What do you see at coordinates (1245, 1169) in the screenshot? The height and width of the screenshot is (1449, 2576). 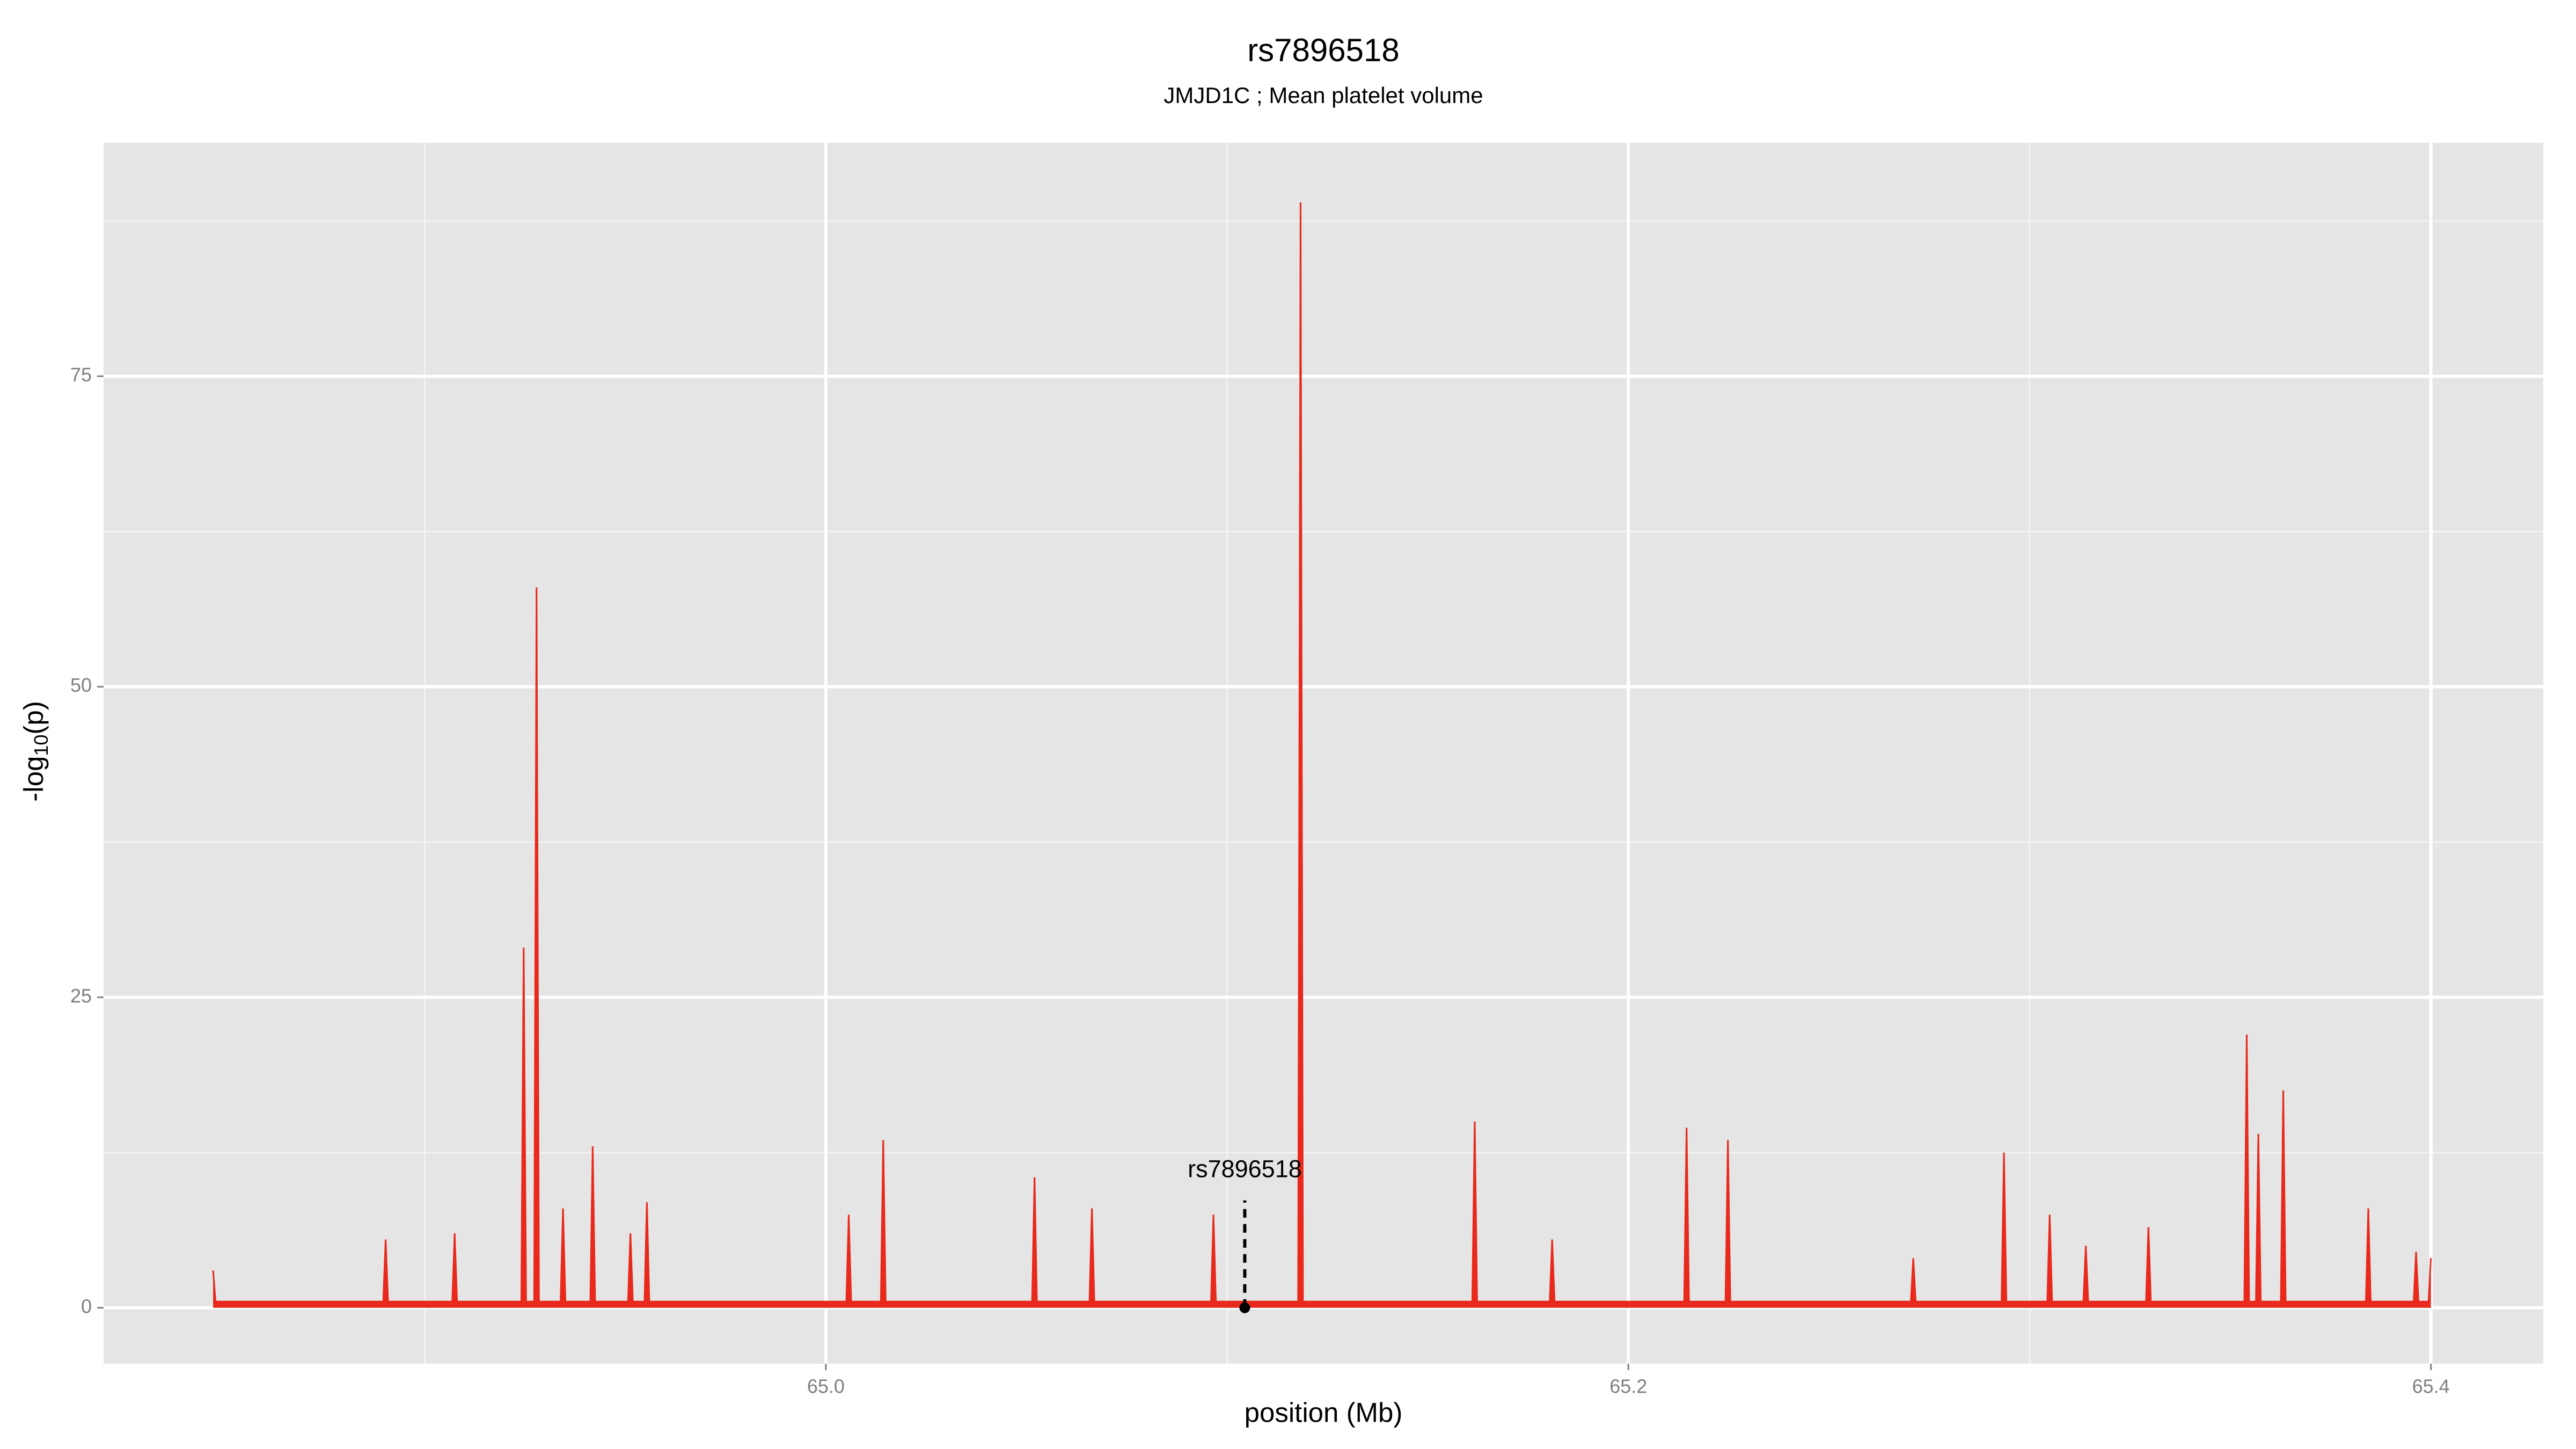 I see `annotation-label: rs7896518` at bounding box center [1245, 1169].